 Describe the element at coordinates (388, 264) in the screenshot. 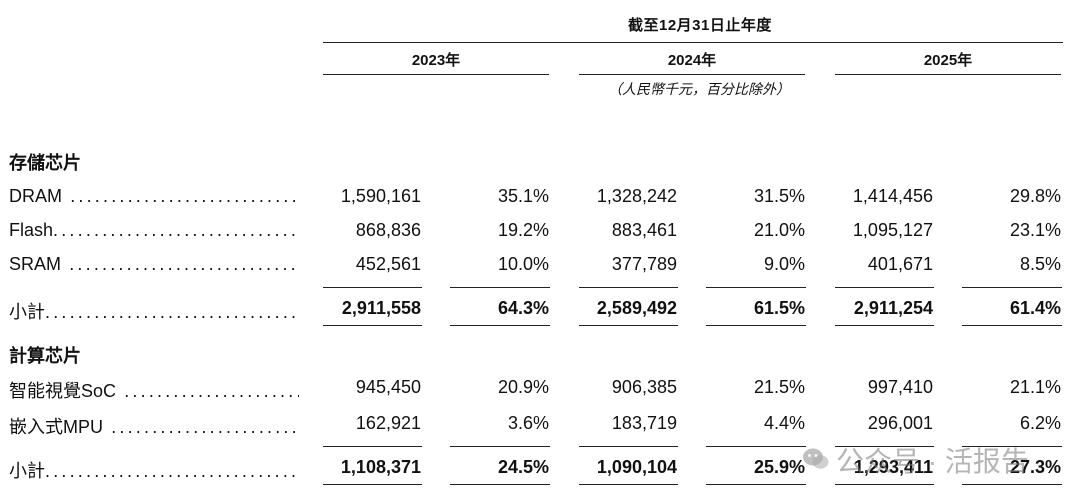

I see `table-cell: 452,561` at that location.